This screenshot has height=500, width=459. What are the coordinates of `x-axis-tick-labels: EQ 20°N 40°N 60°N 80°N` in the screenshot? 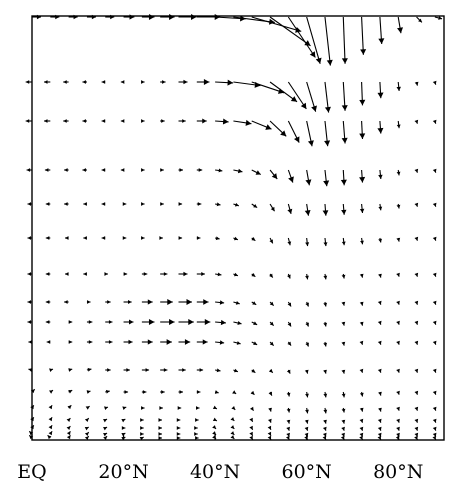 It's located at (220, 472).